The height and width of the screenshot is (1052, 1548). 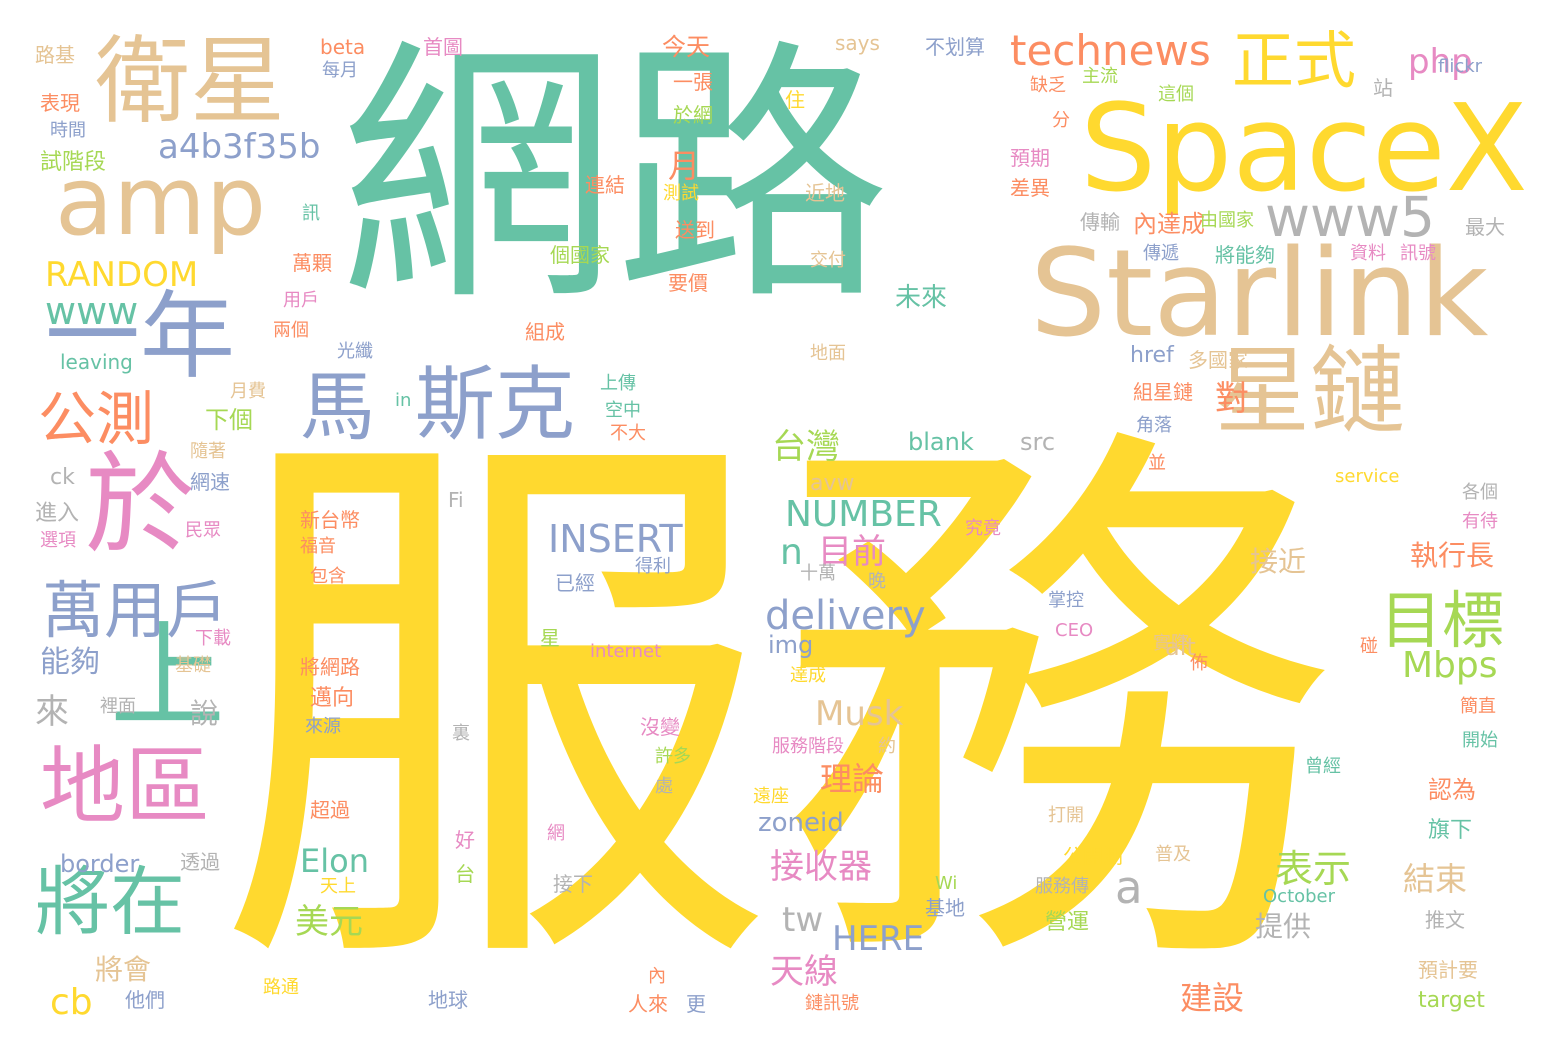 I want to click on word-139: 旗下, so click(x=1450, y=830).